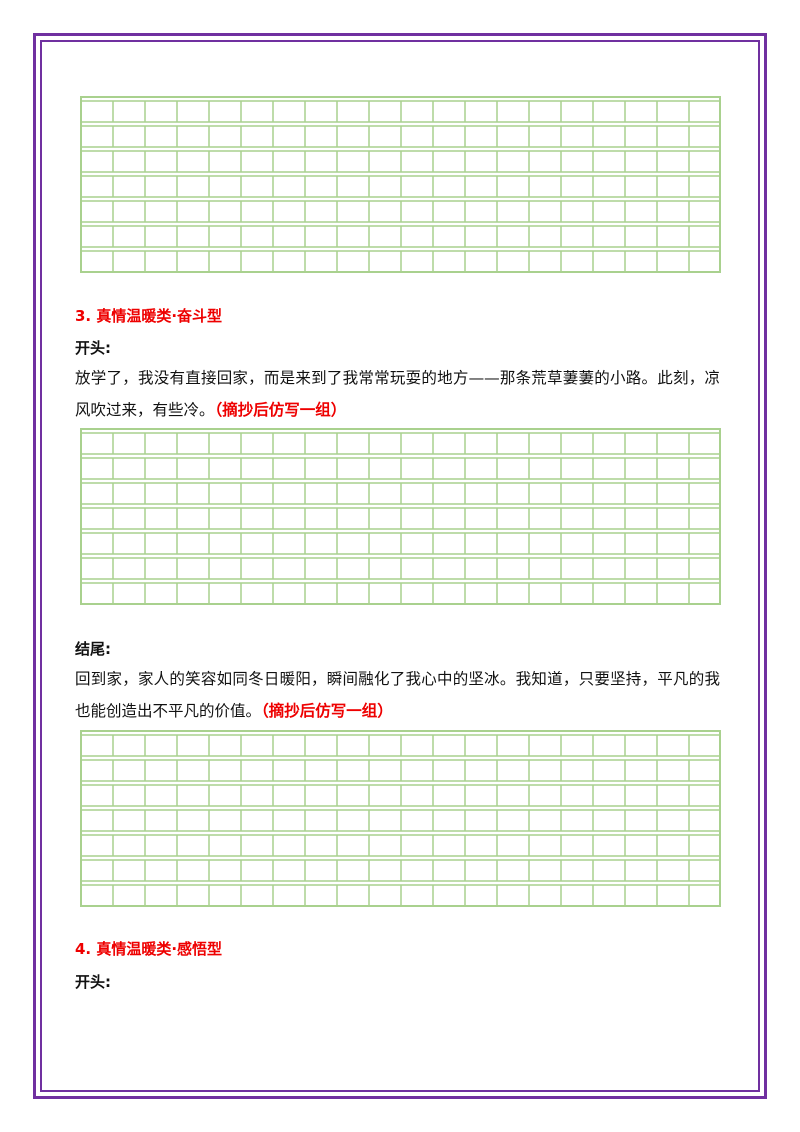  What do you see at coordinates (149, 949) in the screenshot?
I see `section-heading: 4. 真情温暖类·感悟型` at bounding box center [149, 949].